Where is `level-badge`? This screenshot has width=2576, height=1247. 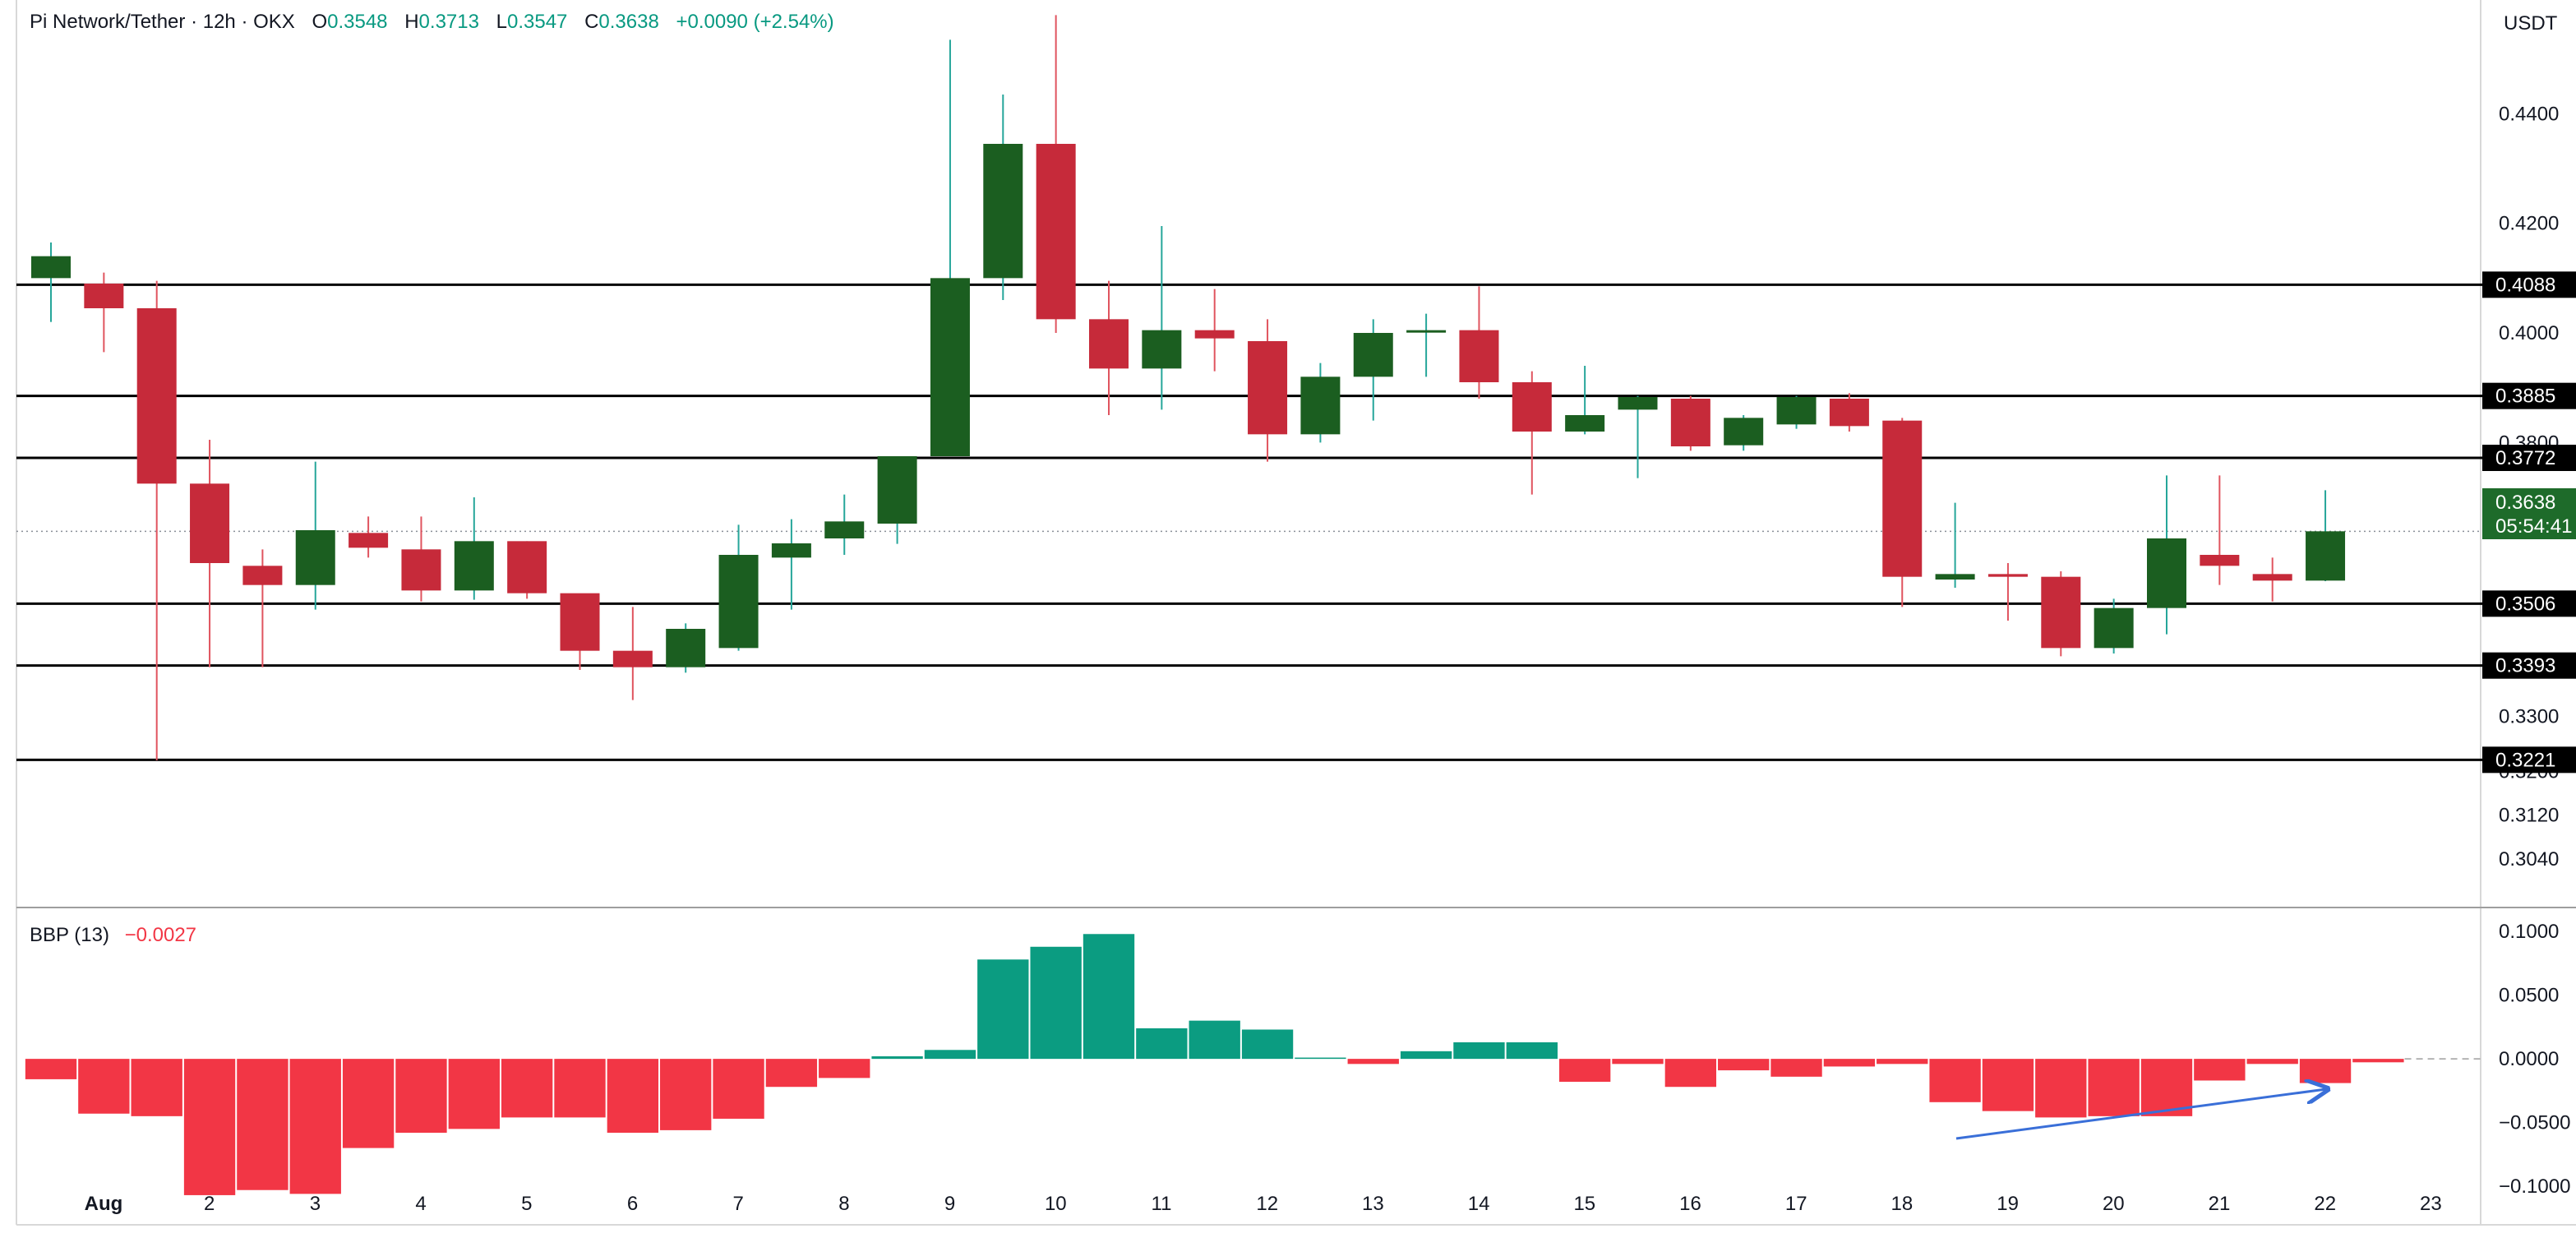 level-badge is located at coordinates (2529, 603).